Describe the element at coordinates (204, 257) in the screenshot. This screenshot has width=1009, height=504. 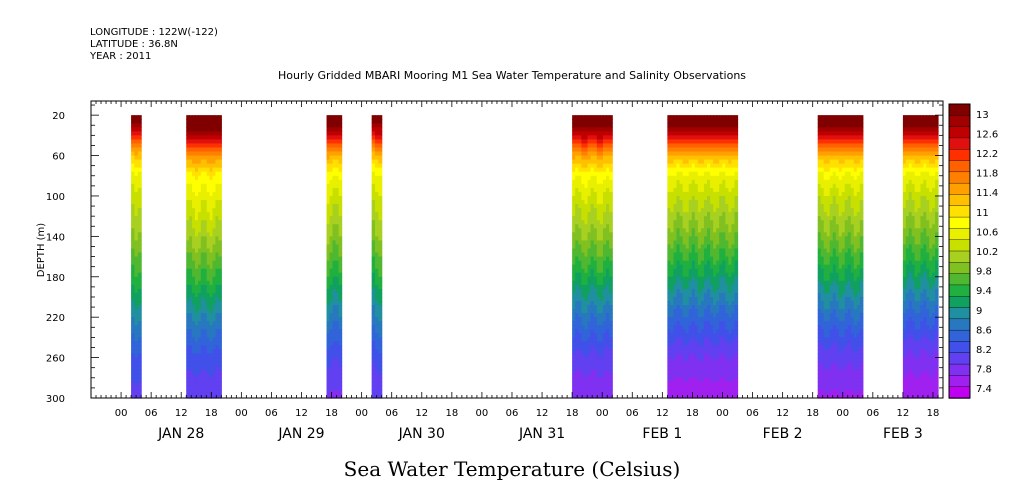
I see `data-segment` at that location.